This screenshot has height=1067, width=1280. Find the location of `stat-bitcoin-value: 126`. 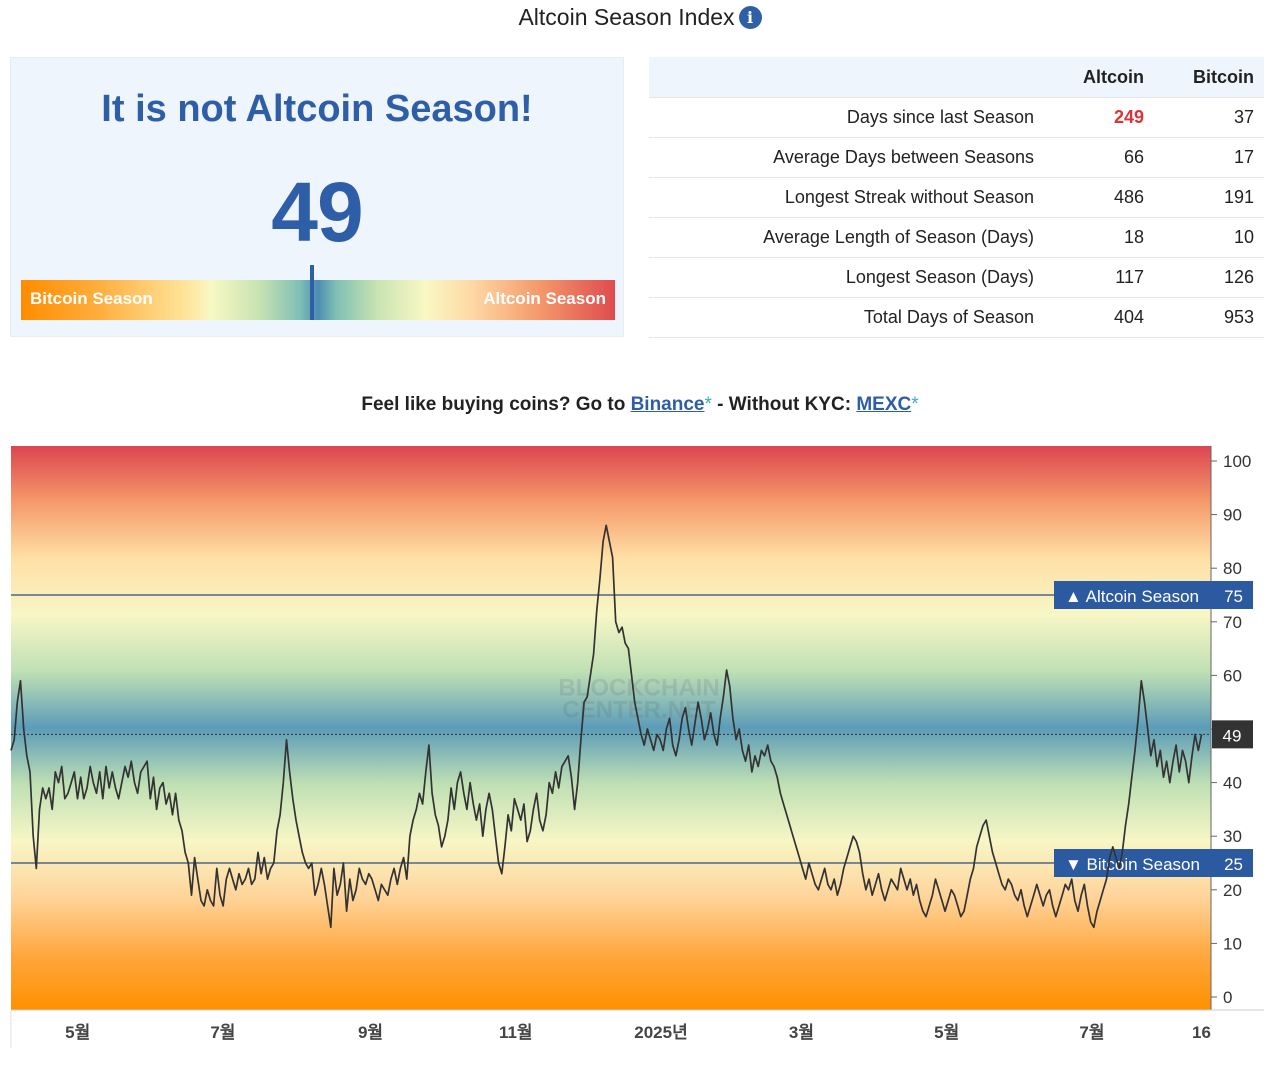

stat-bitcoin-value: 126 is located at coordinates (1209, 277).